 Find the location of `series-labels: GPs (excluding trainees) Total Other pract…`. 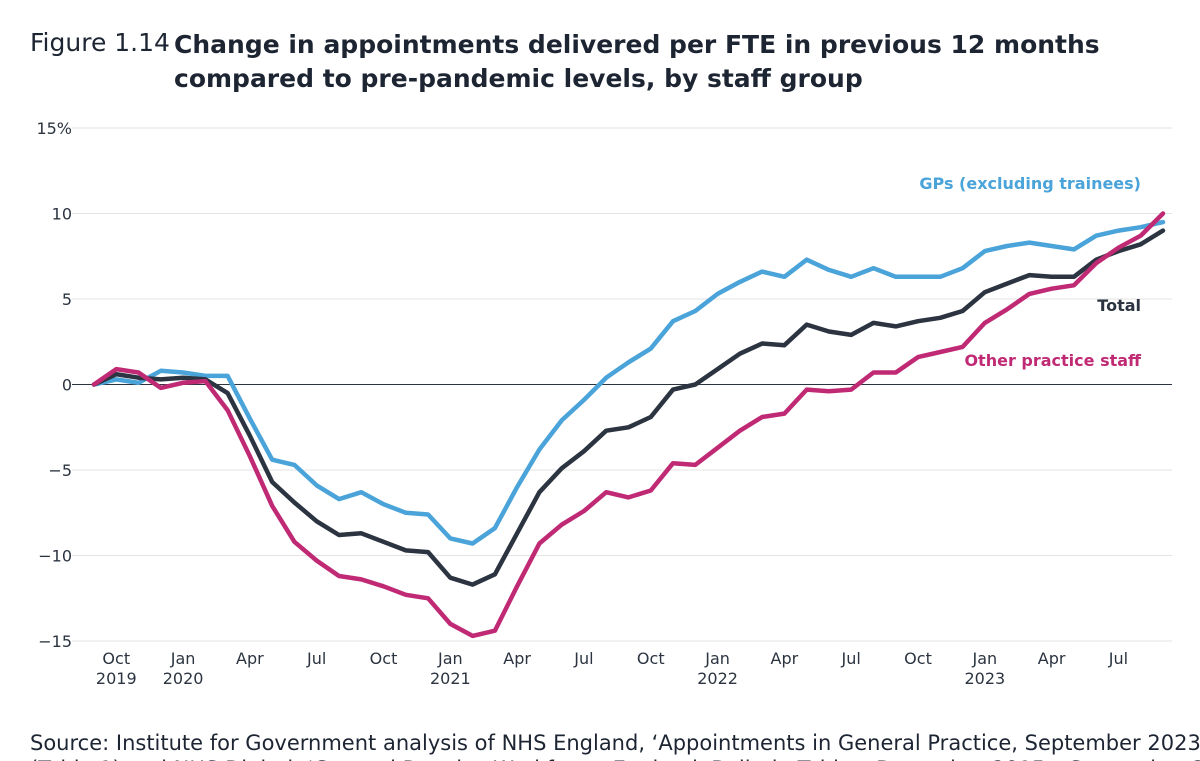

series-labels: GPs (excluding trainees) Total Other pract… is located at coordinates (1030, 272).